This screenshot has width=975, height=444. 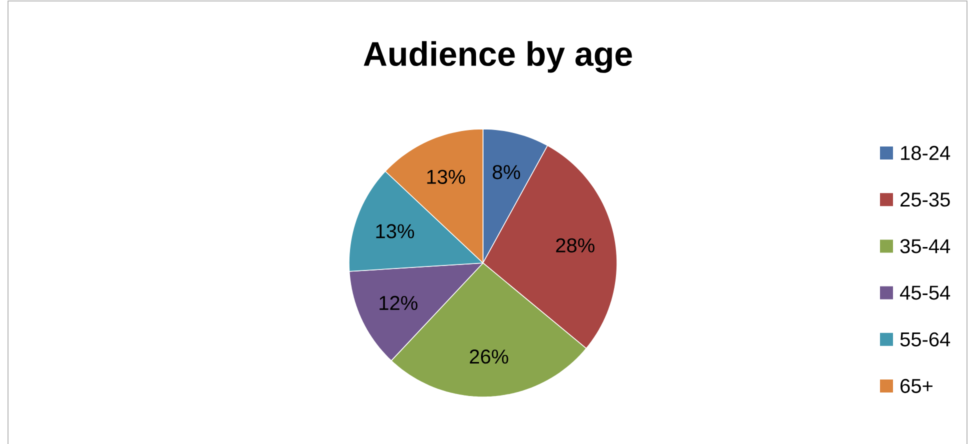 What do you see at coordinates (498, 56) in the screenshot?
I see `chart-title: Audience by age` at bounding box center [498, 56].